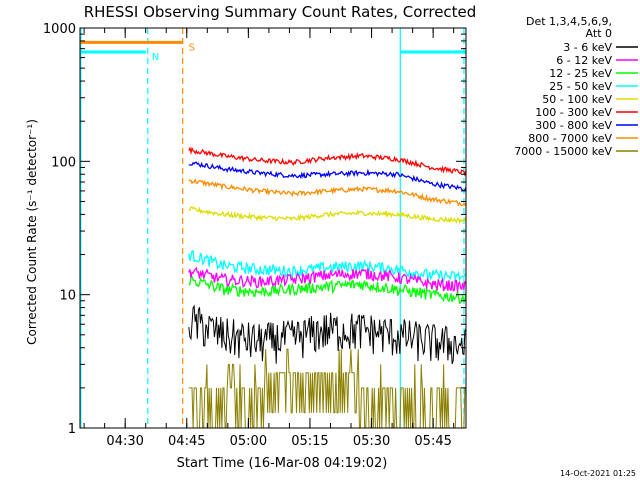 The image size is (640, 480). I want to click on flag-label-n: N, so click(155, 57).